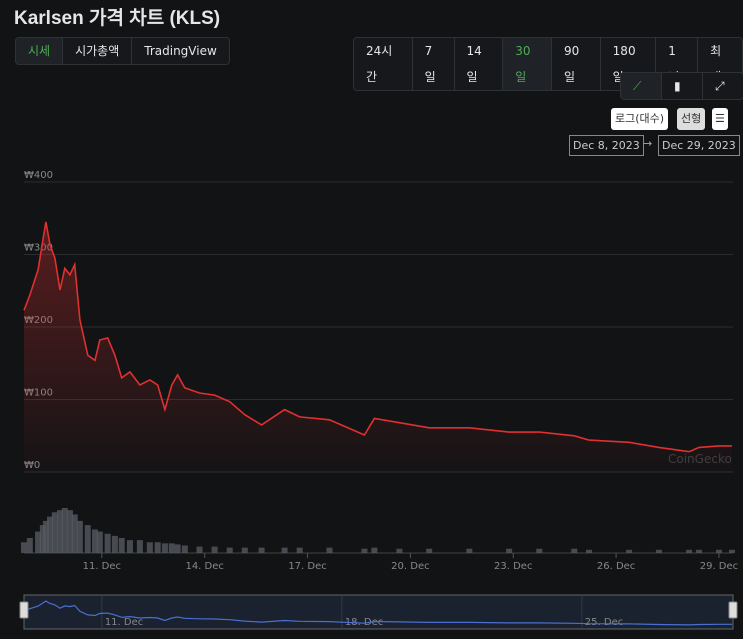 The image size is (743, 639). What do you see at coordinates (641, 86) in the screenshot?
I see `line-icon: ⟋` at bounding box center [641, 86].